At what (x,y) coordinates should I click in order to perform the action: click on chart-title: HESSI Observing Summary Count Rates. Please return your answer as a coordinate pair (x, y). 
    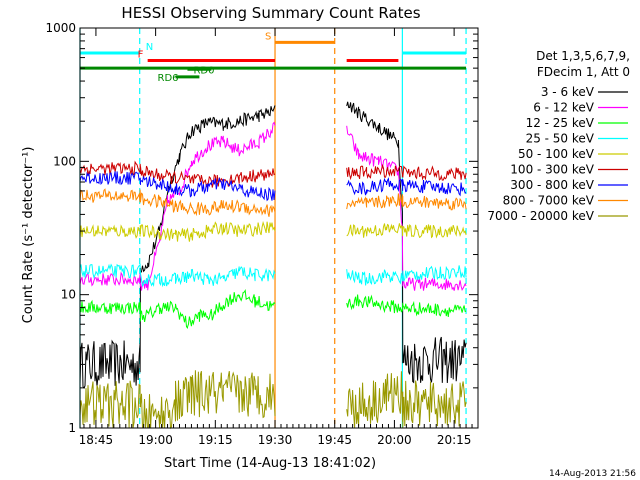
    Looking at the image, I should click on (270, 13).